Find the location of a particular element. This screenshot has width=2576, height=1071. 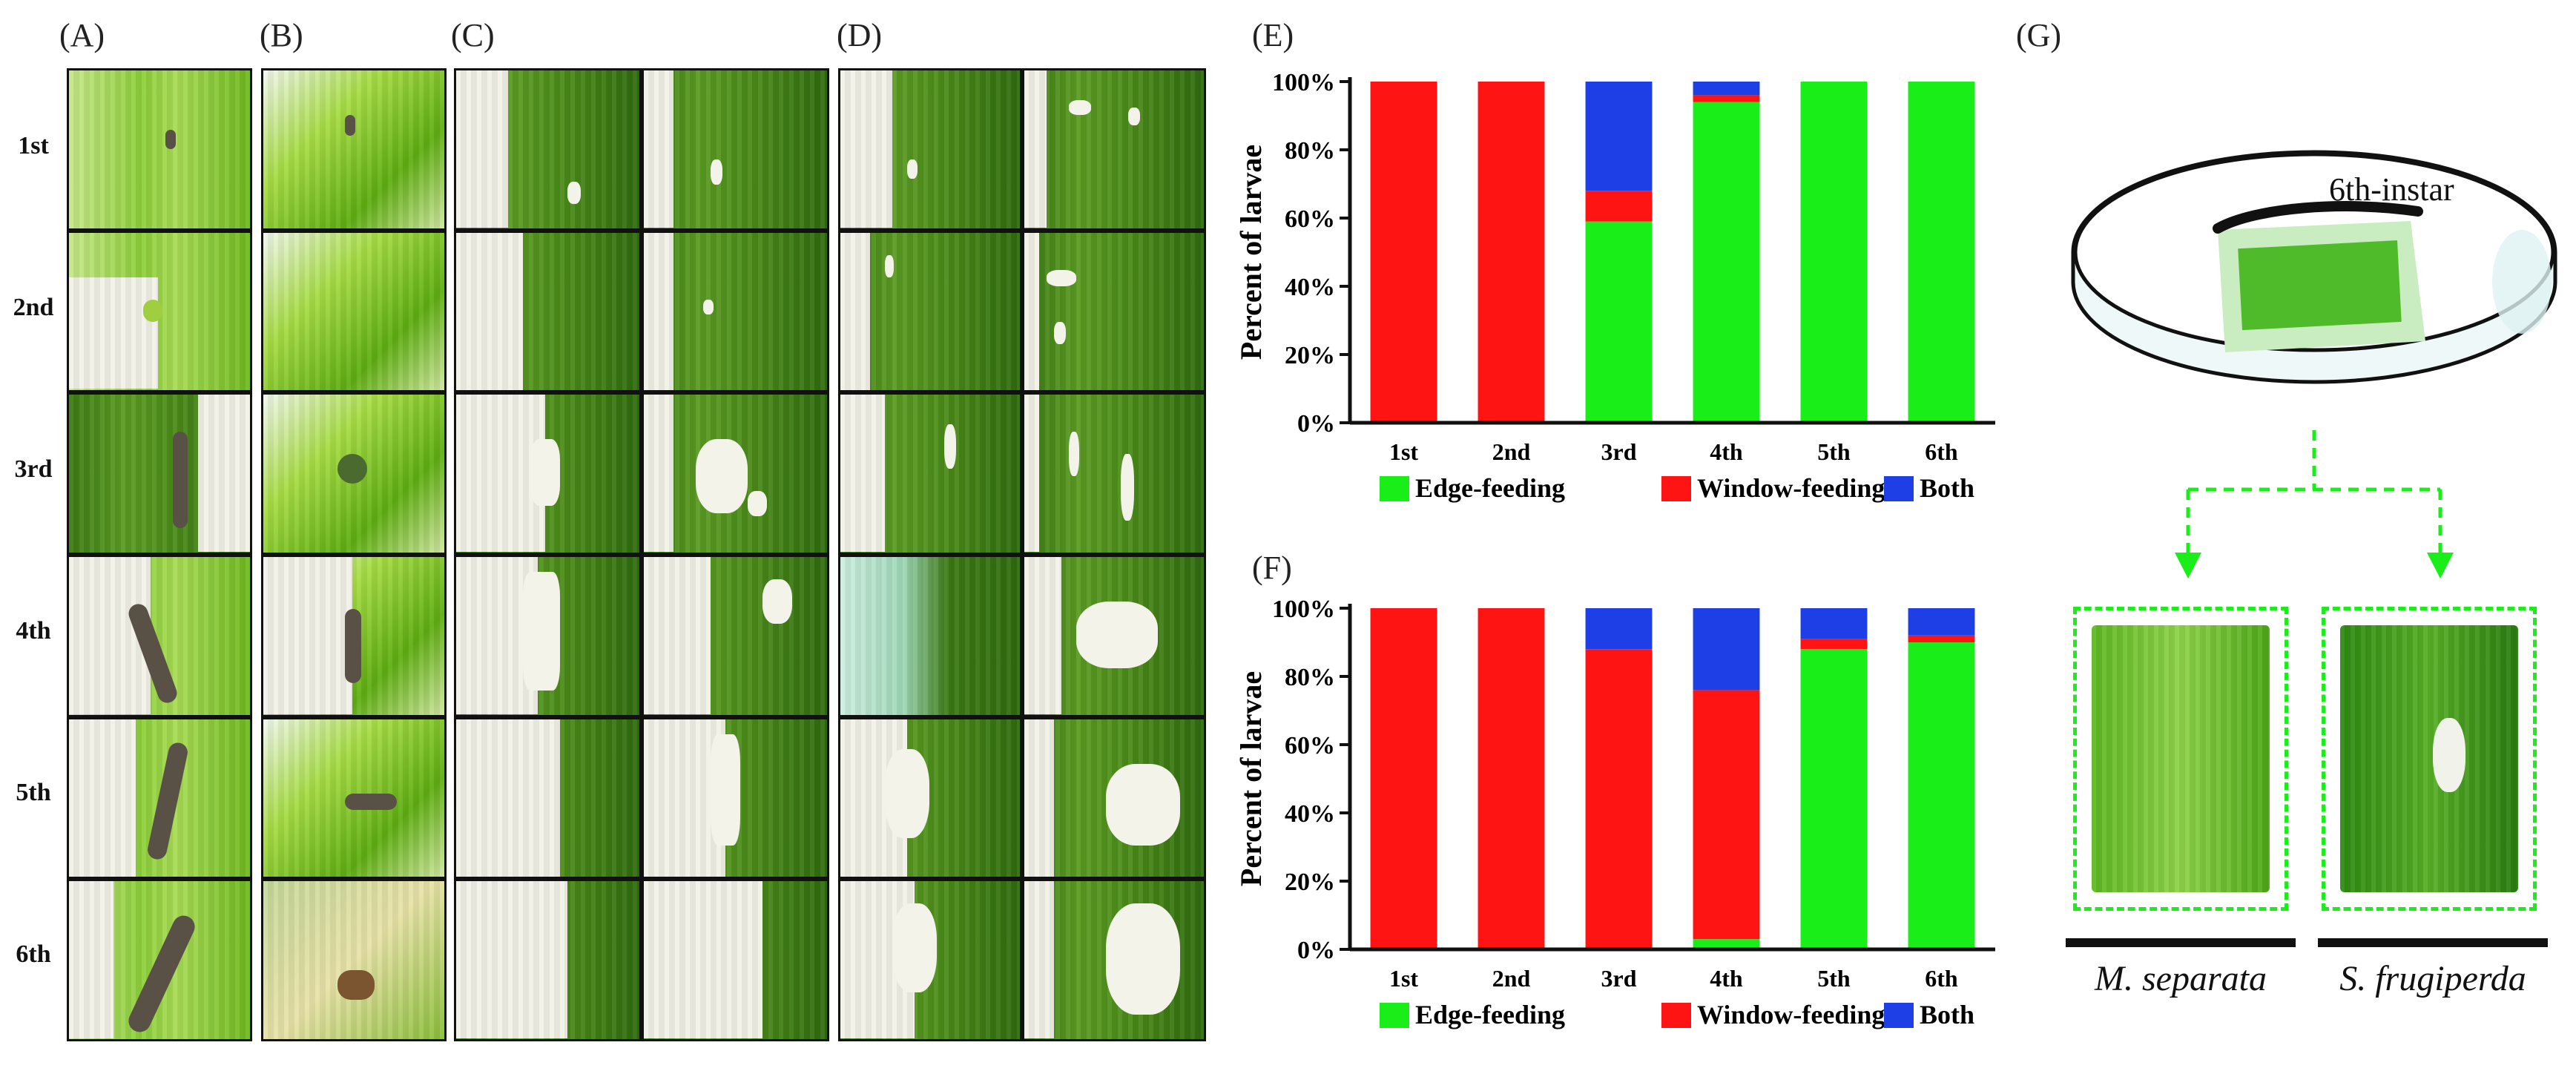

arrow-left is located at coordinates (2188, 566).